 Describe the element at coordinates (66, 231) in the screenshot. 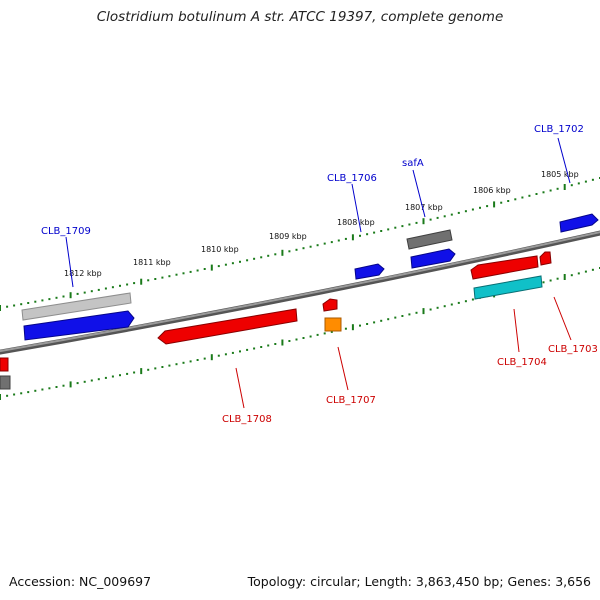

I see `gene-label-clb1709: CLB_1709` at that location.